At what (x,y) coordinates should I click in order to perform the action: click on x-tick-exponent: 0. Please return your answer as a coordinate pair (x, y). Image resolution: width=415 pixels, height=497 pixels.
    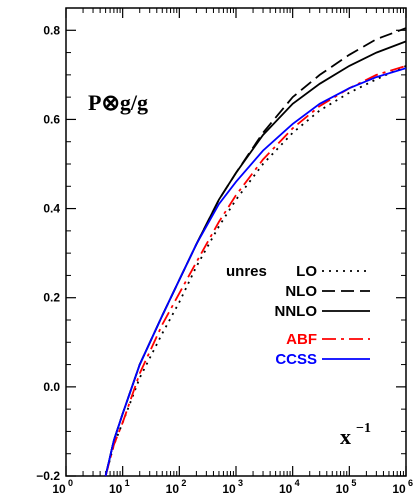
    Looking at the image, I should click on (70, 483).